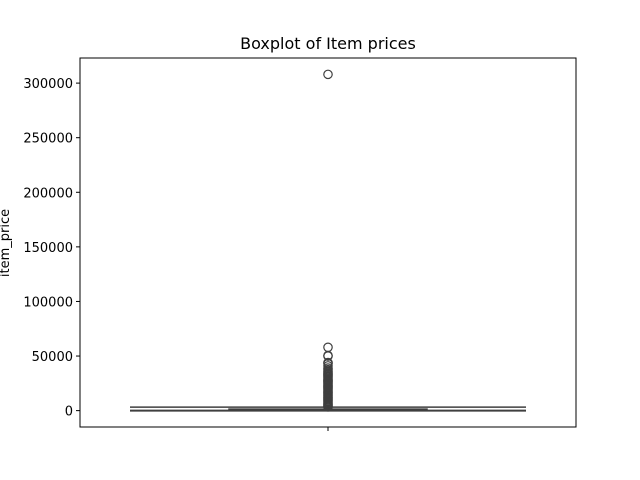  I want to click on y-tick-label: 250000, so click(48, 139).